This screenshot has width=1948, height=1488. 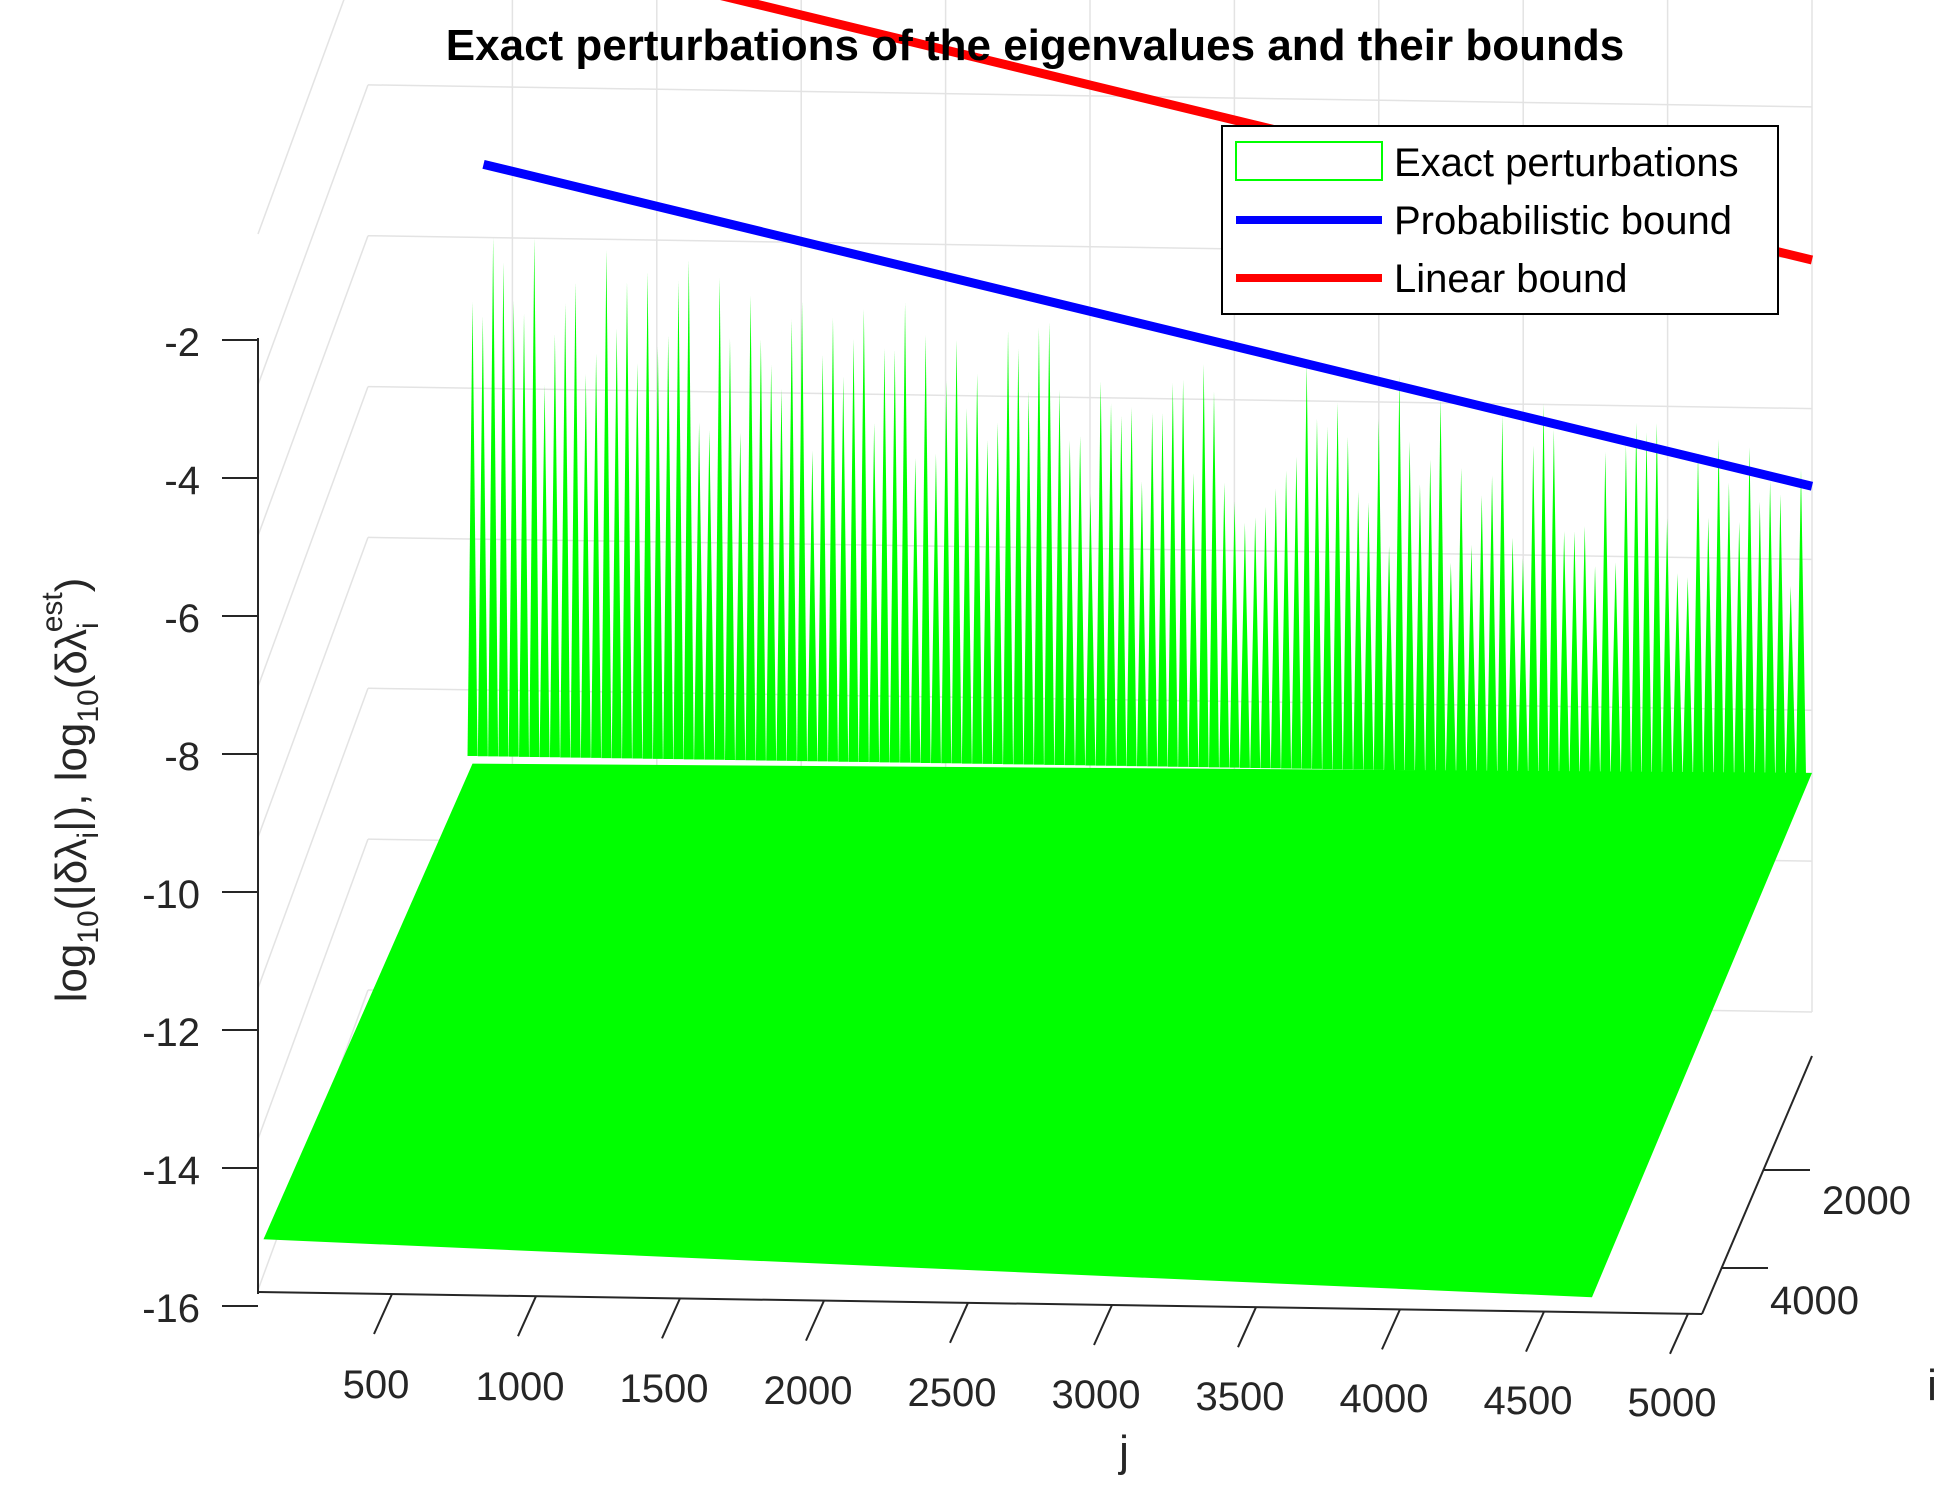 What do you see at coordinates (1840, 1251) in the screenshot?
I see `y-axis-ticks: 2000 4000` at bounding box center [1840, 1251].